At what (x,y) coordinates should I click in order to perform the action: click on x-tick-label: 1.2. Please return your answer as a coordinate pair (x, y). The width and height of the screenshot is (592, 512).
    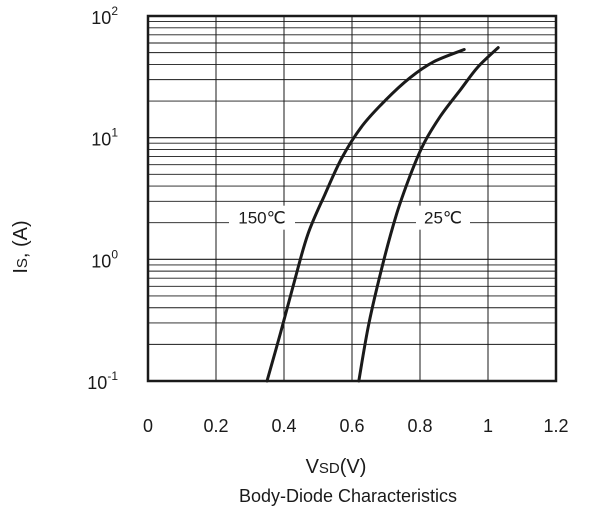
    Looking at the image, I should click on (555, 426).